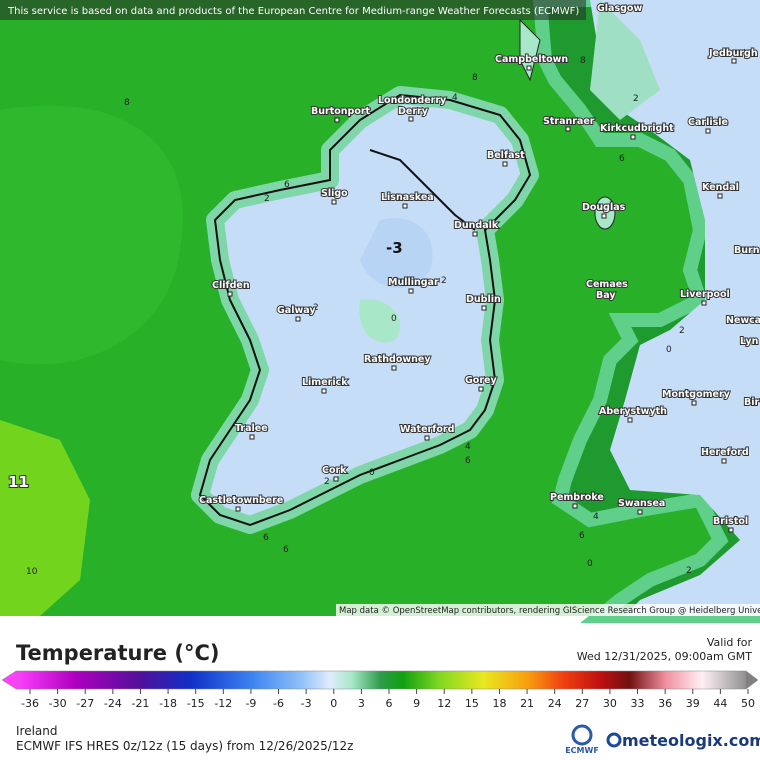 The width and height of the screenshot is (760, 760). Describe the element at coordinates (394, 248) in the screenshot. I see `contour-label: -3` at that location.